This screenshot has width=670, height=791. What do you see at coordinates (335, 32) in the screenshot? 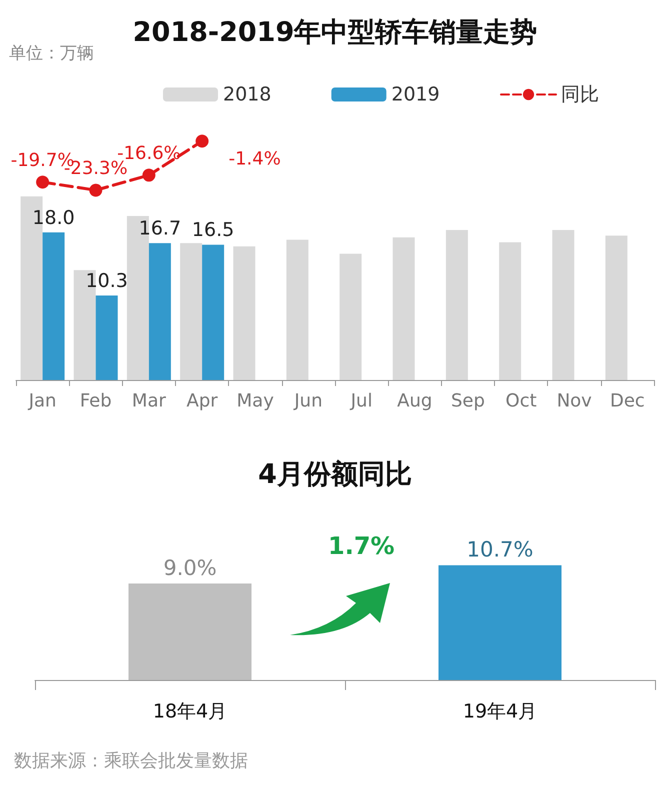
I see `chart-title: 2018-2019年中型轿车销量走势` at bounding box center [335, 32].